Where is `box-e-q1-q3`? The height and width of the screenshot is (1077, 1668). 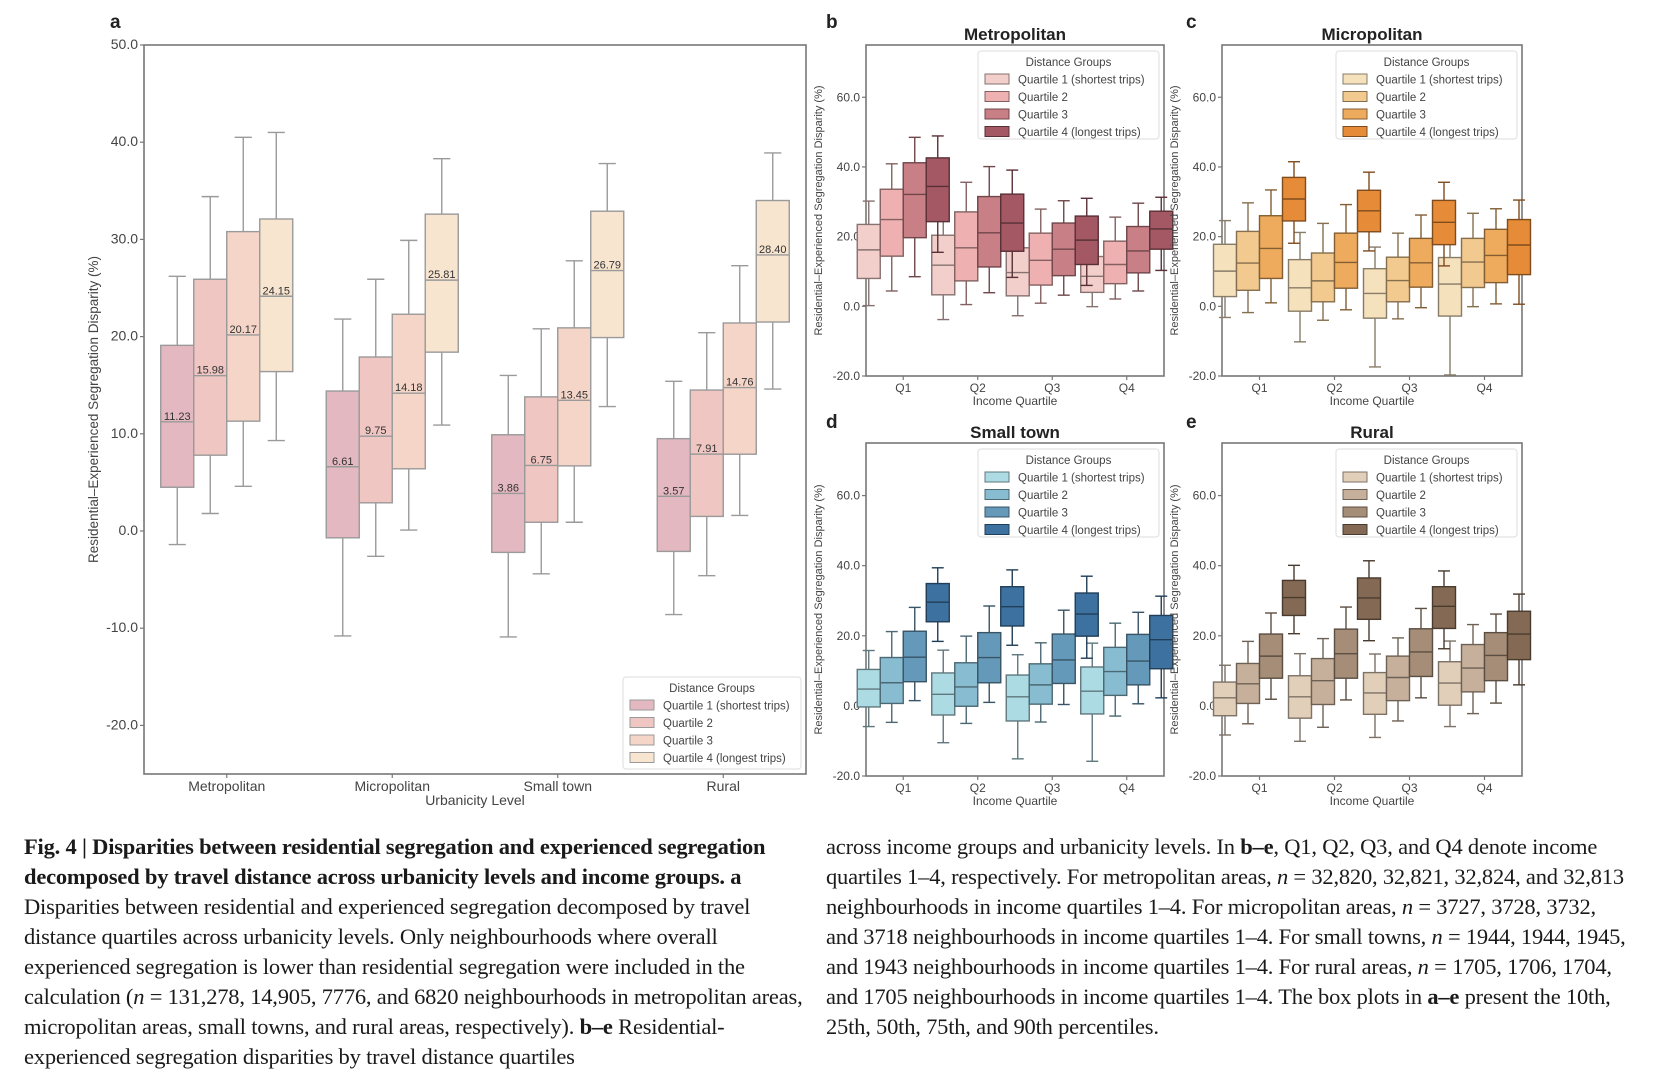 box-e-q1-q3 is located at coordinates (1271, 656).